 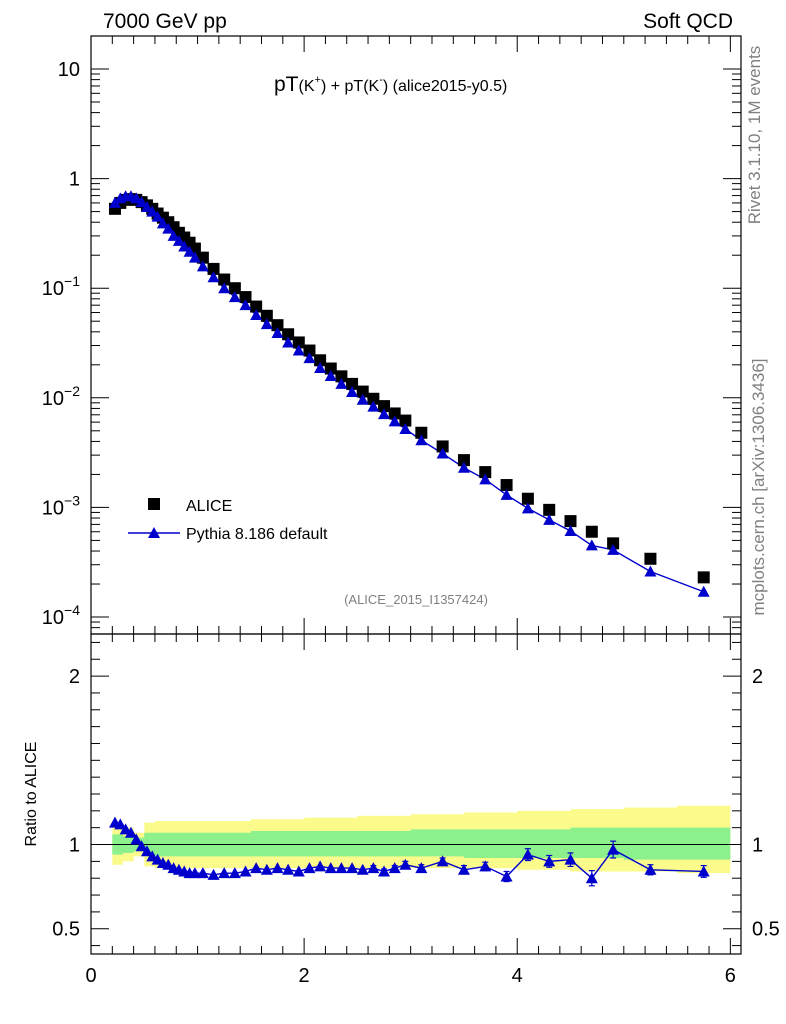 I want to click on main-y-tick-labels: 10 1 10−1 10−2 10−3 10−4, so click(x=61, y=344).